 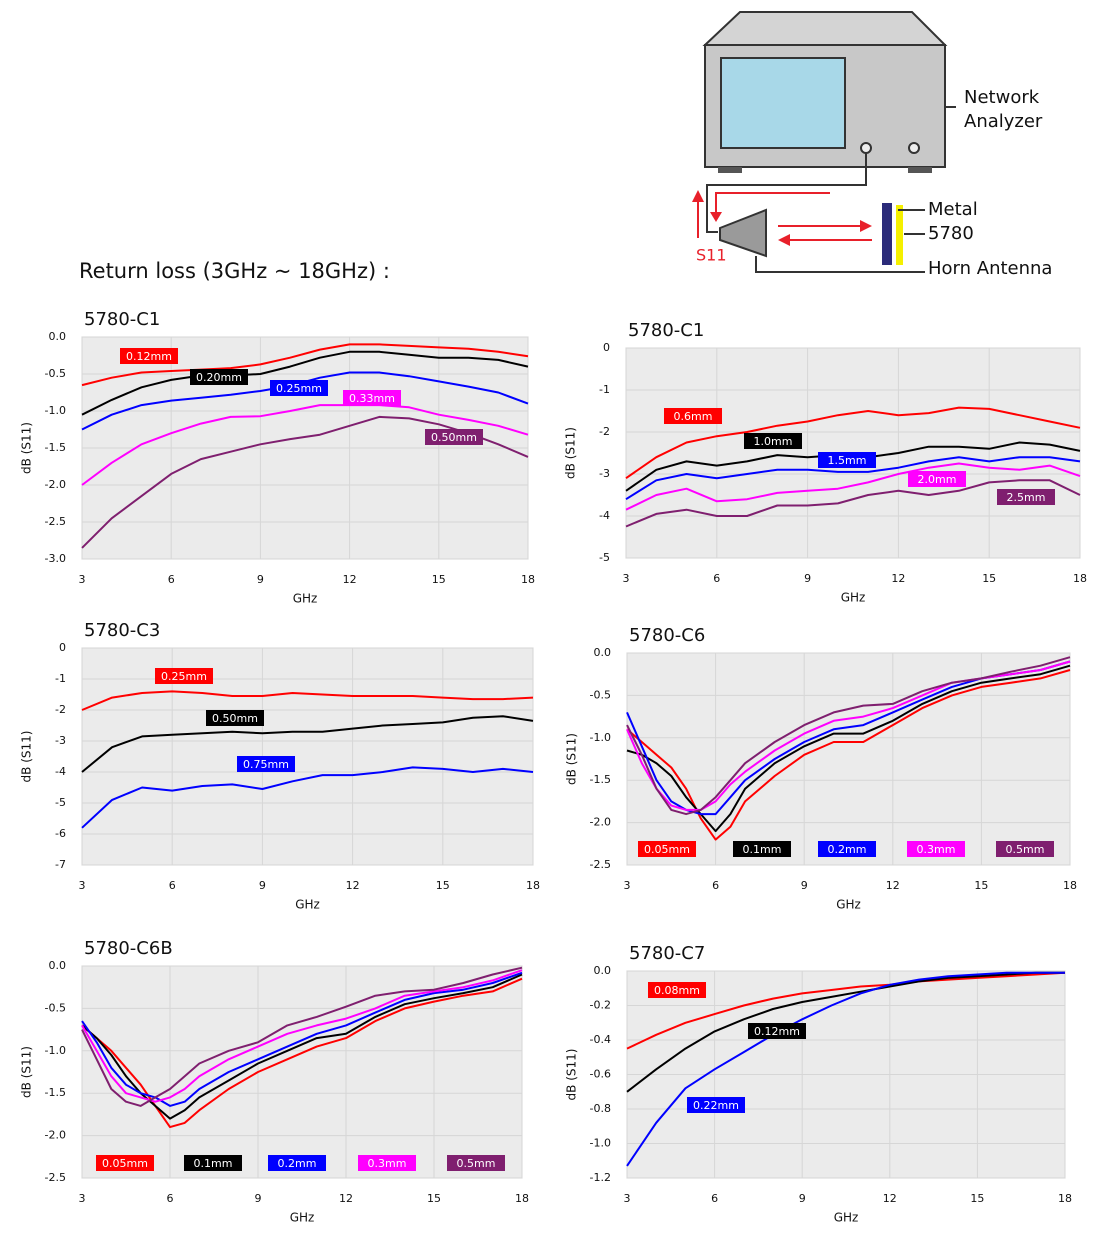 I want to click on legend-label: 0.25mm, so click(x=299, y=388).